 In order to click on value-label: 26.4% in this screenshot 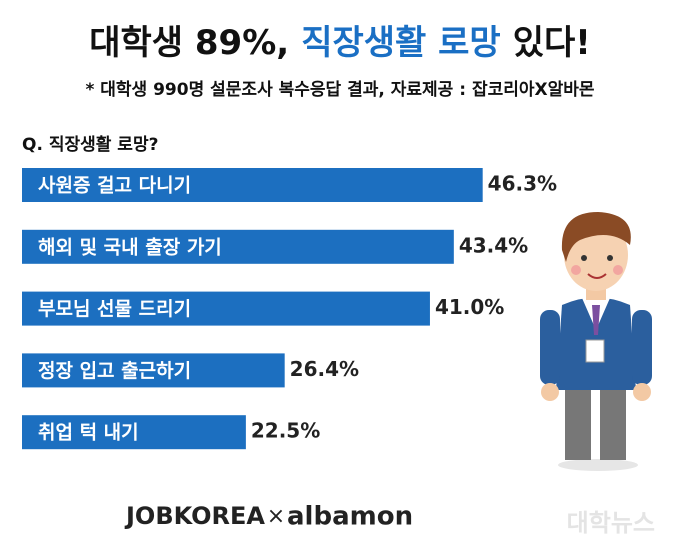, I will do `click(324, 369)`.